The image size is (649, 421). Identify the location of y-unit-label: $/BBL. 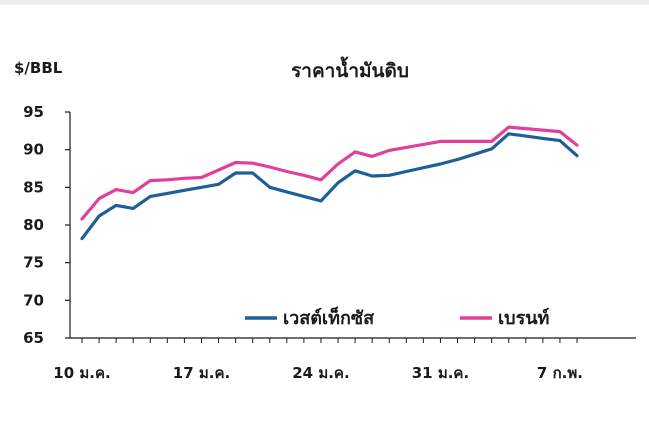
(38, 68).